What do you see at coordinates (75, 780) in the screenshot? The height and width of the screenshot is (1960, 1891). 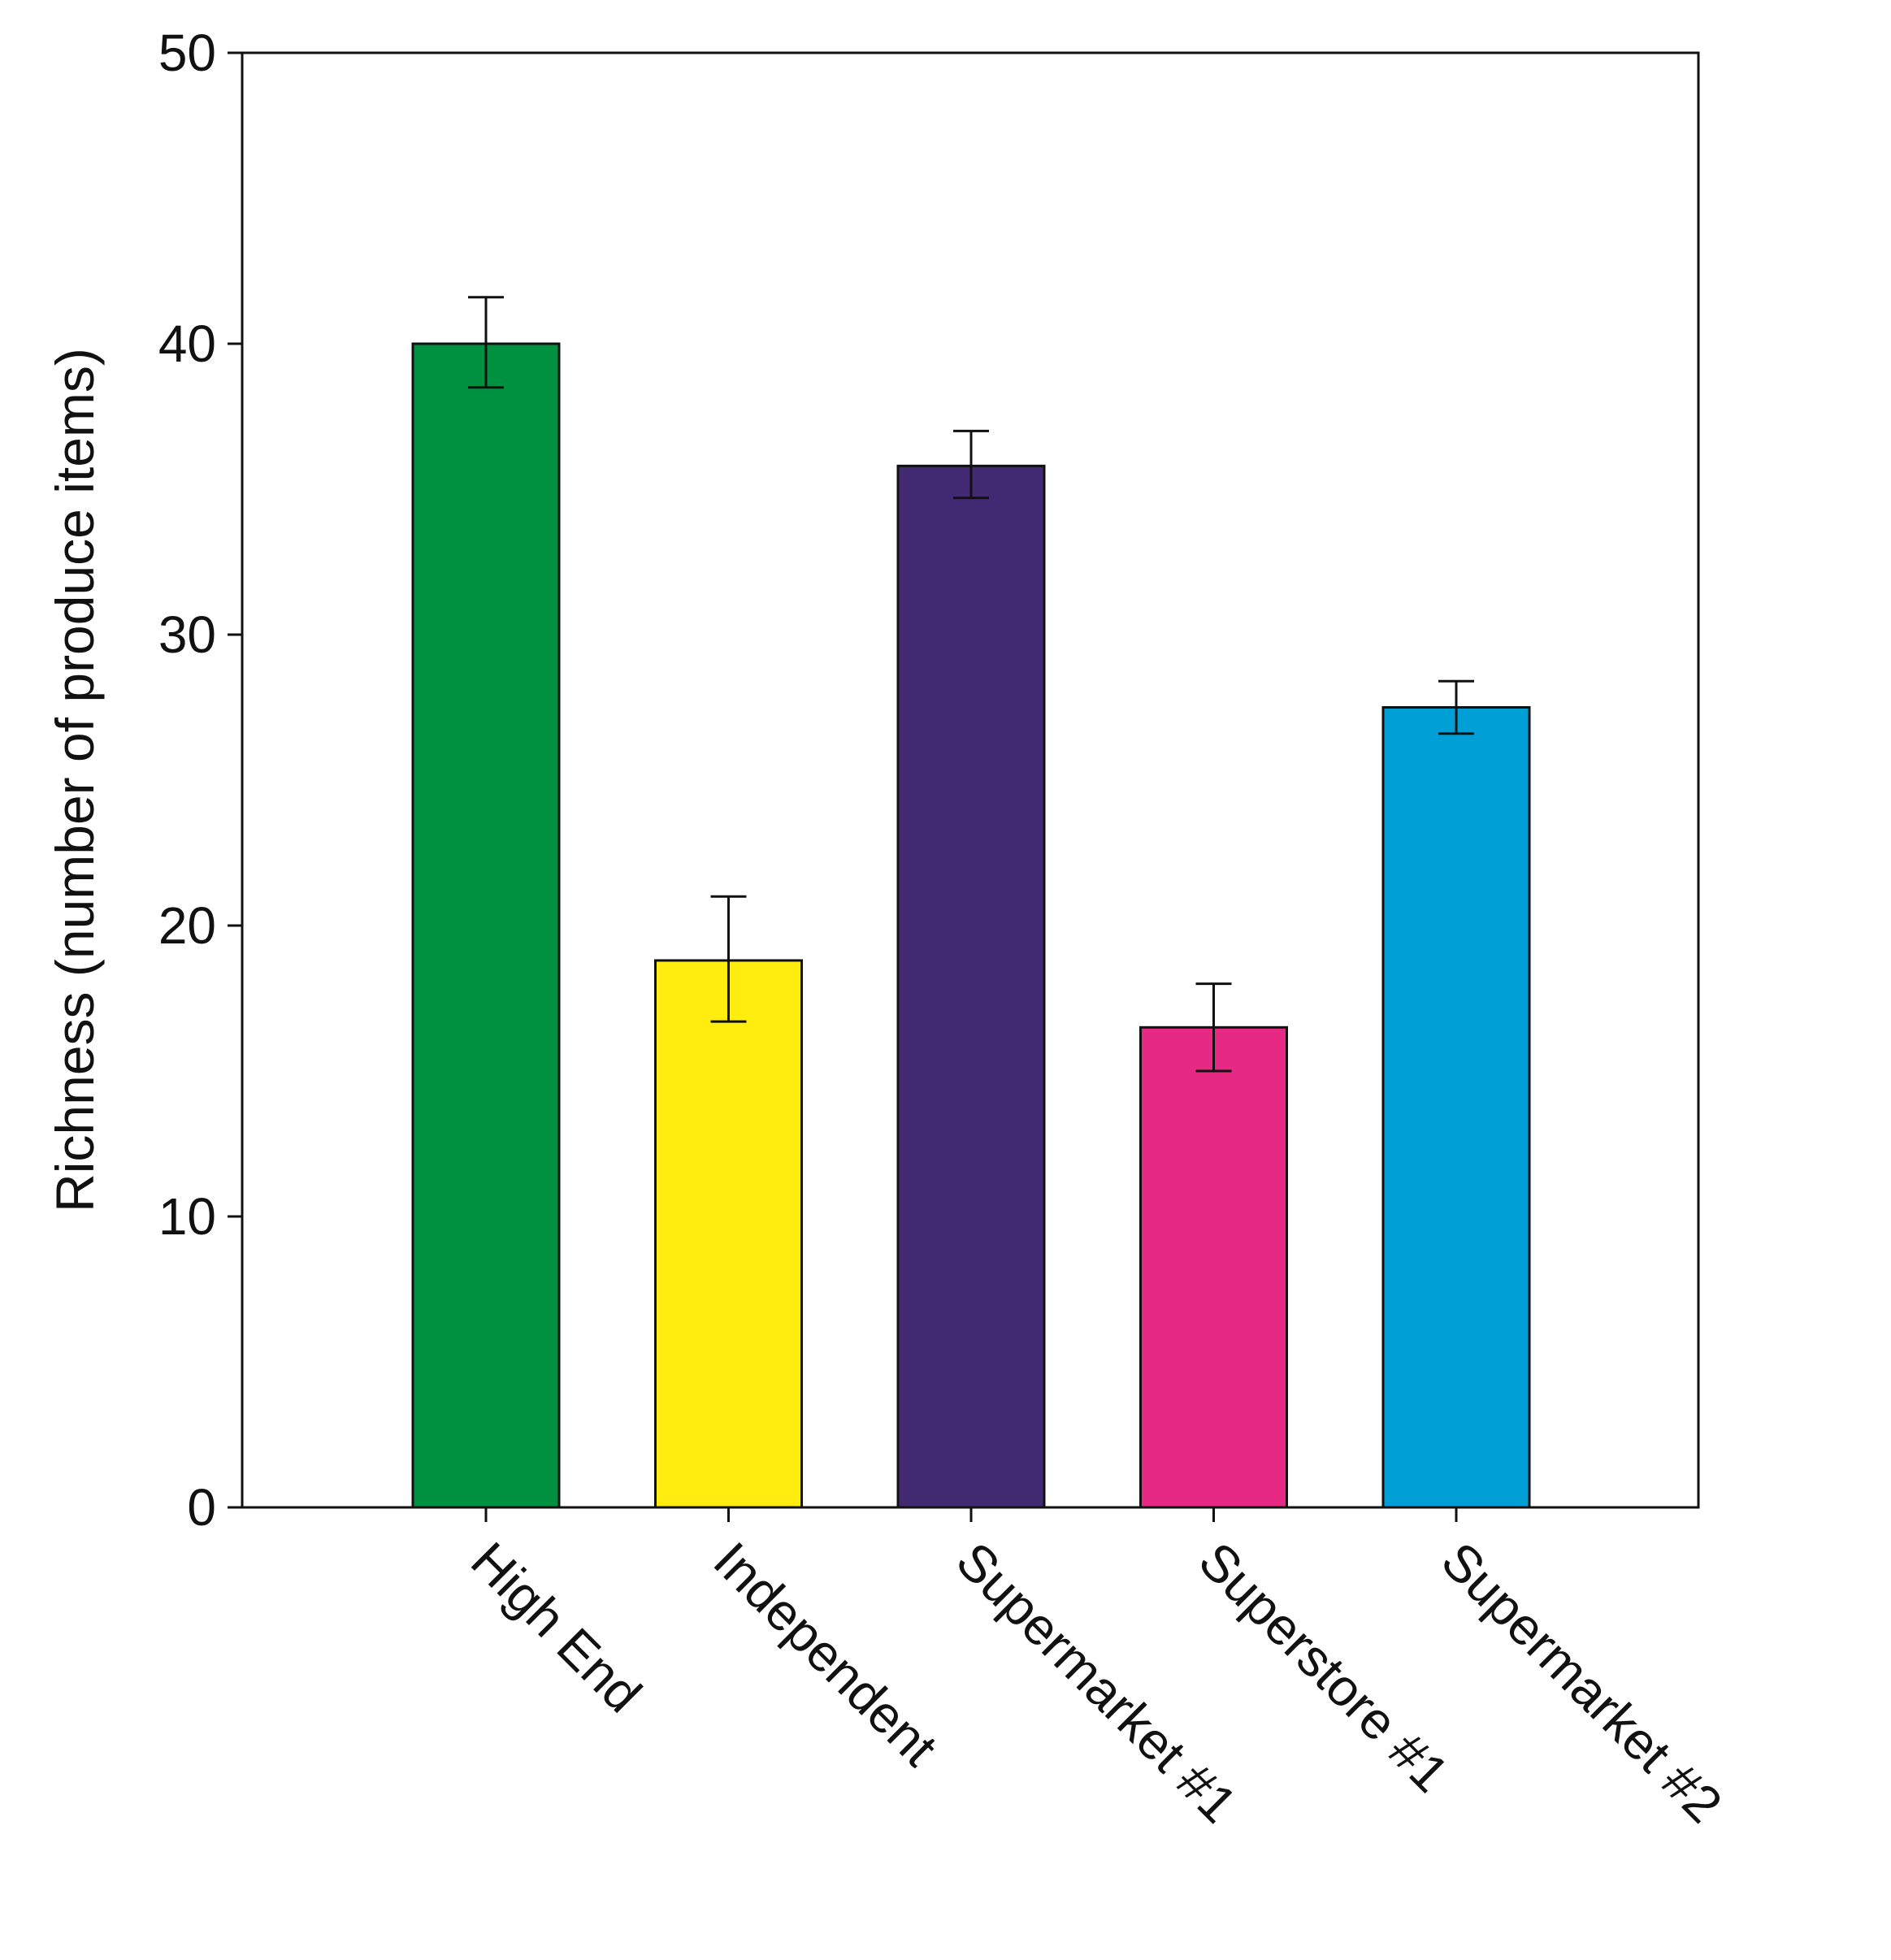 I see `y-axis-title: Richness (number of produce items)` at bounding box center [75, 780].